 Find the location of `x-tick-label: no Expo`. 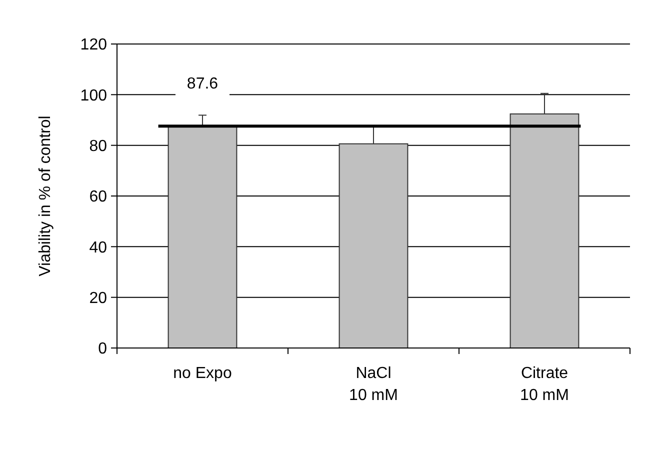

x-tick-label: no Expo is located at coordinates (202, 373).